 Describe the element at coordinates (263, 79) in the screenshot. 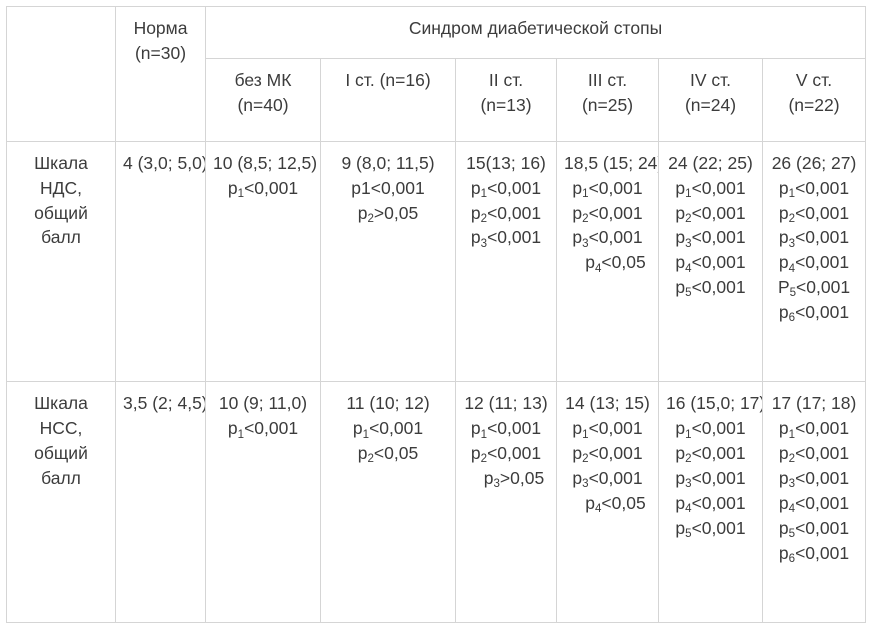

I see `header-subcolumn-line1: без МК` at that location.